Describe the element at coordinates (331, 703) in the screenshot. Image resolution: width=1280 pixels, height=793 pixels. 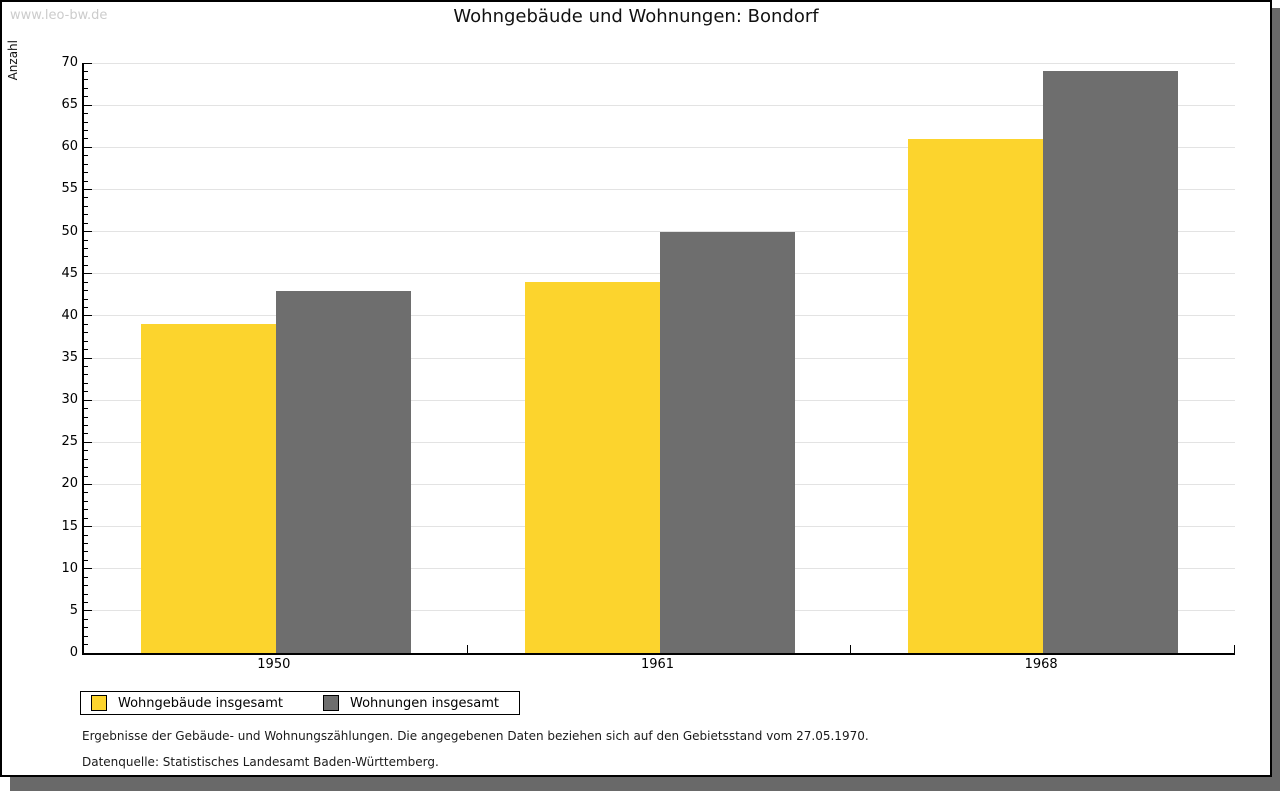
I see `legend-swatch-wohnungen` at that location.